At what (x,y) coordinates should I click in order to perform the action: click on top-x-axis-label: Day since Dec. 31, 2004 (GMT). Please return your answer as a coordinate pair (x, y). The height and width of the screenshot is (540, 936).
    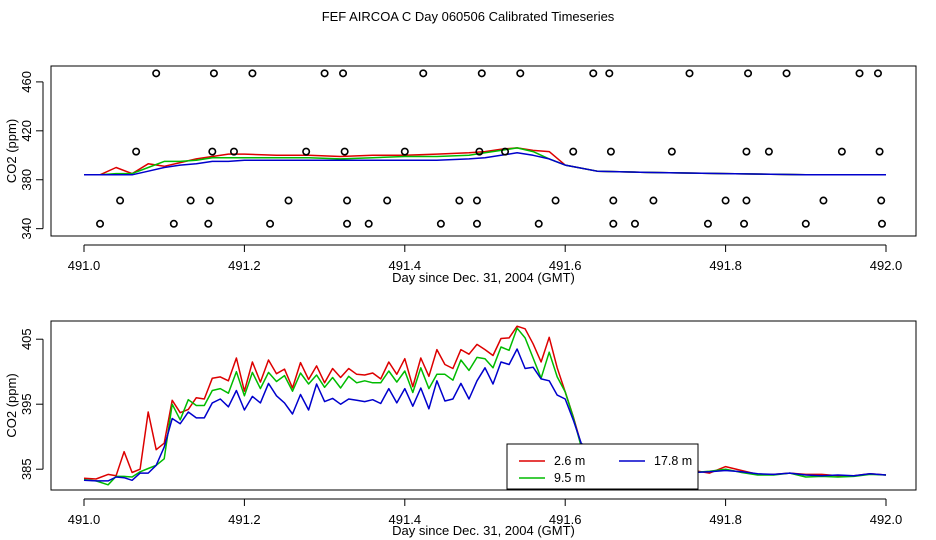
    Looking at the image, I should click on (483, 277).